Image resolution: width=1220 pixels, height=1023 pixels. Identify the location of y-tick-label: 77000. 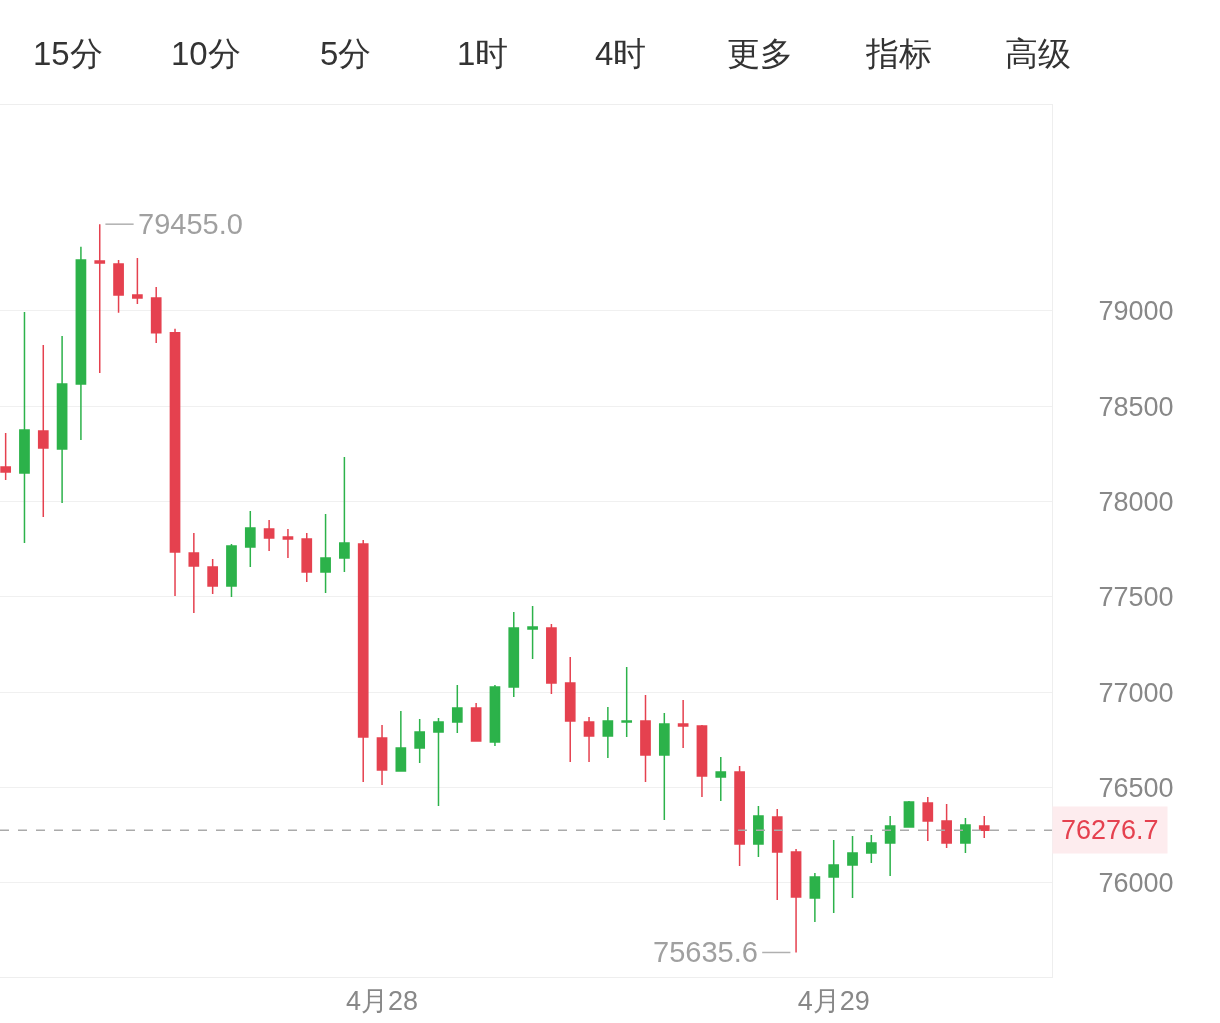
(1136, 692).